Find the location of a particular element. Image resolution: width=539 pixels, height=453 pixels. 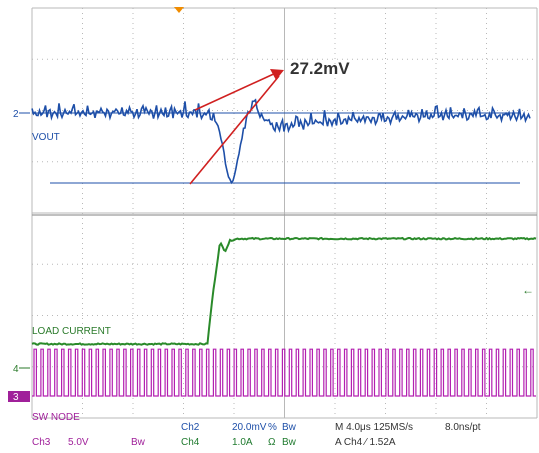

ch4-bw: Bw is located at coordinates (289, 442).